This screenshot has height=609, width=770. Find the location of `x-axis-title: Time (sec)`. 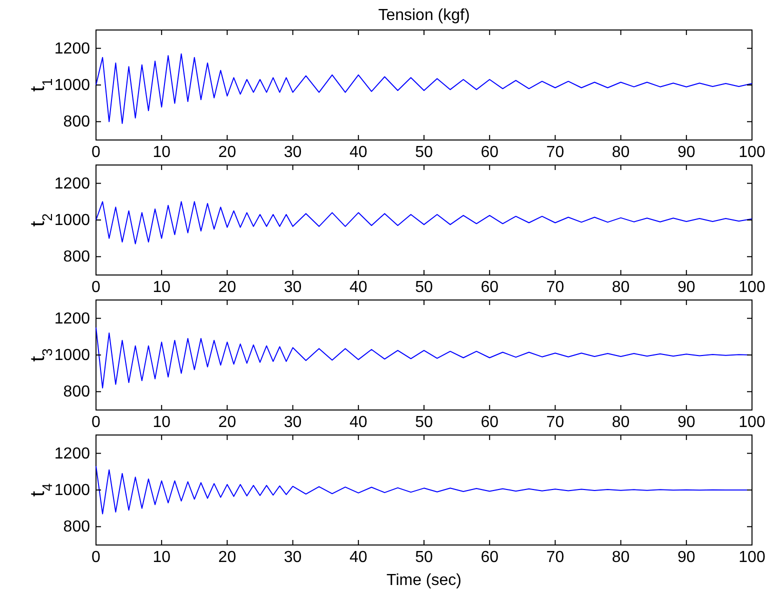

x-axis-title: Time (sec) is located at coordinates (424, 580).